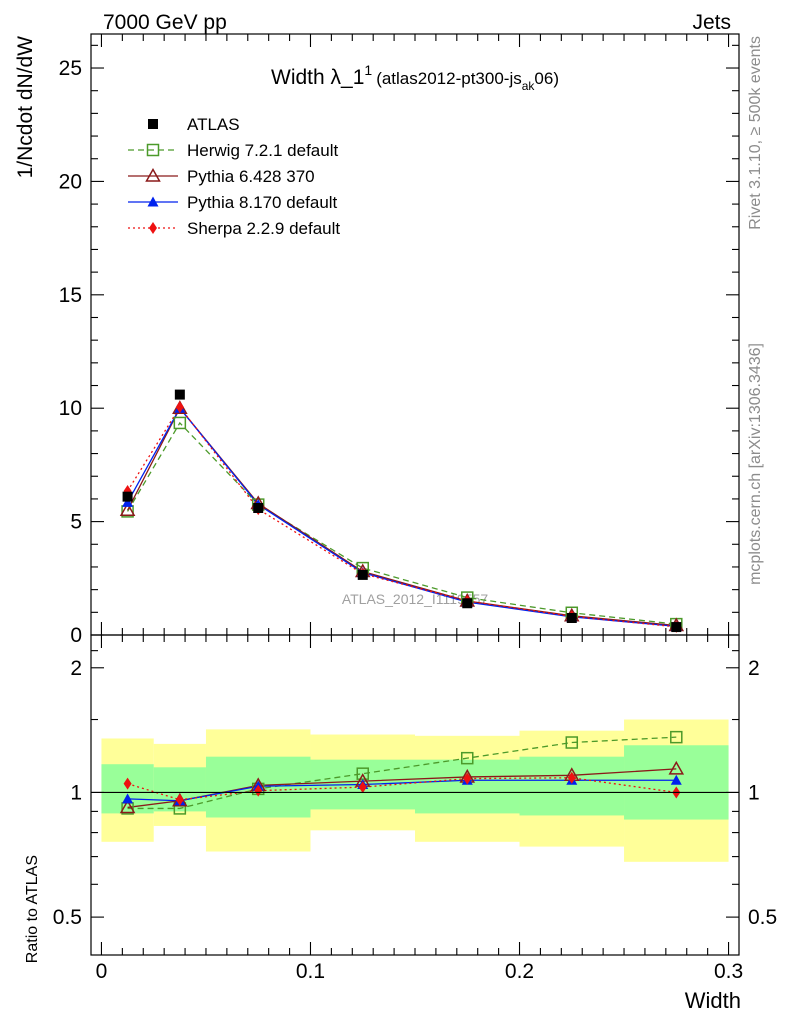  Describe the element at coordinates (213, 124) in the screenshot. I see `legend-label-atlas: ATLAS` at that location.